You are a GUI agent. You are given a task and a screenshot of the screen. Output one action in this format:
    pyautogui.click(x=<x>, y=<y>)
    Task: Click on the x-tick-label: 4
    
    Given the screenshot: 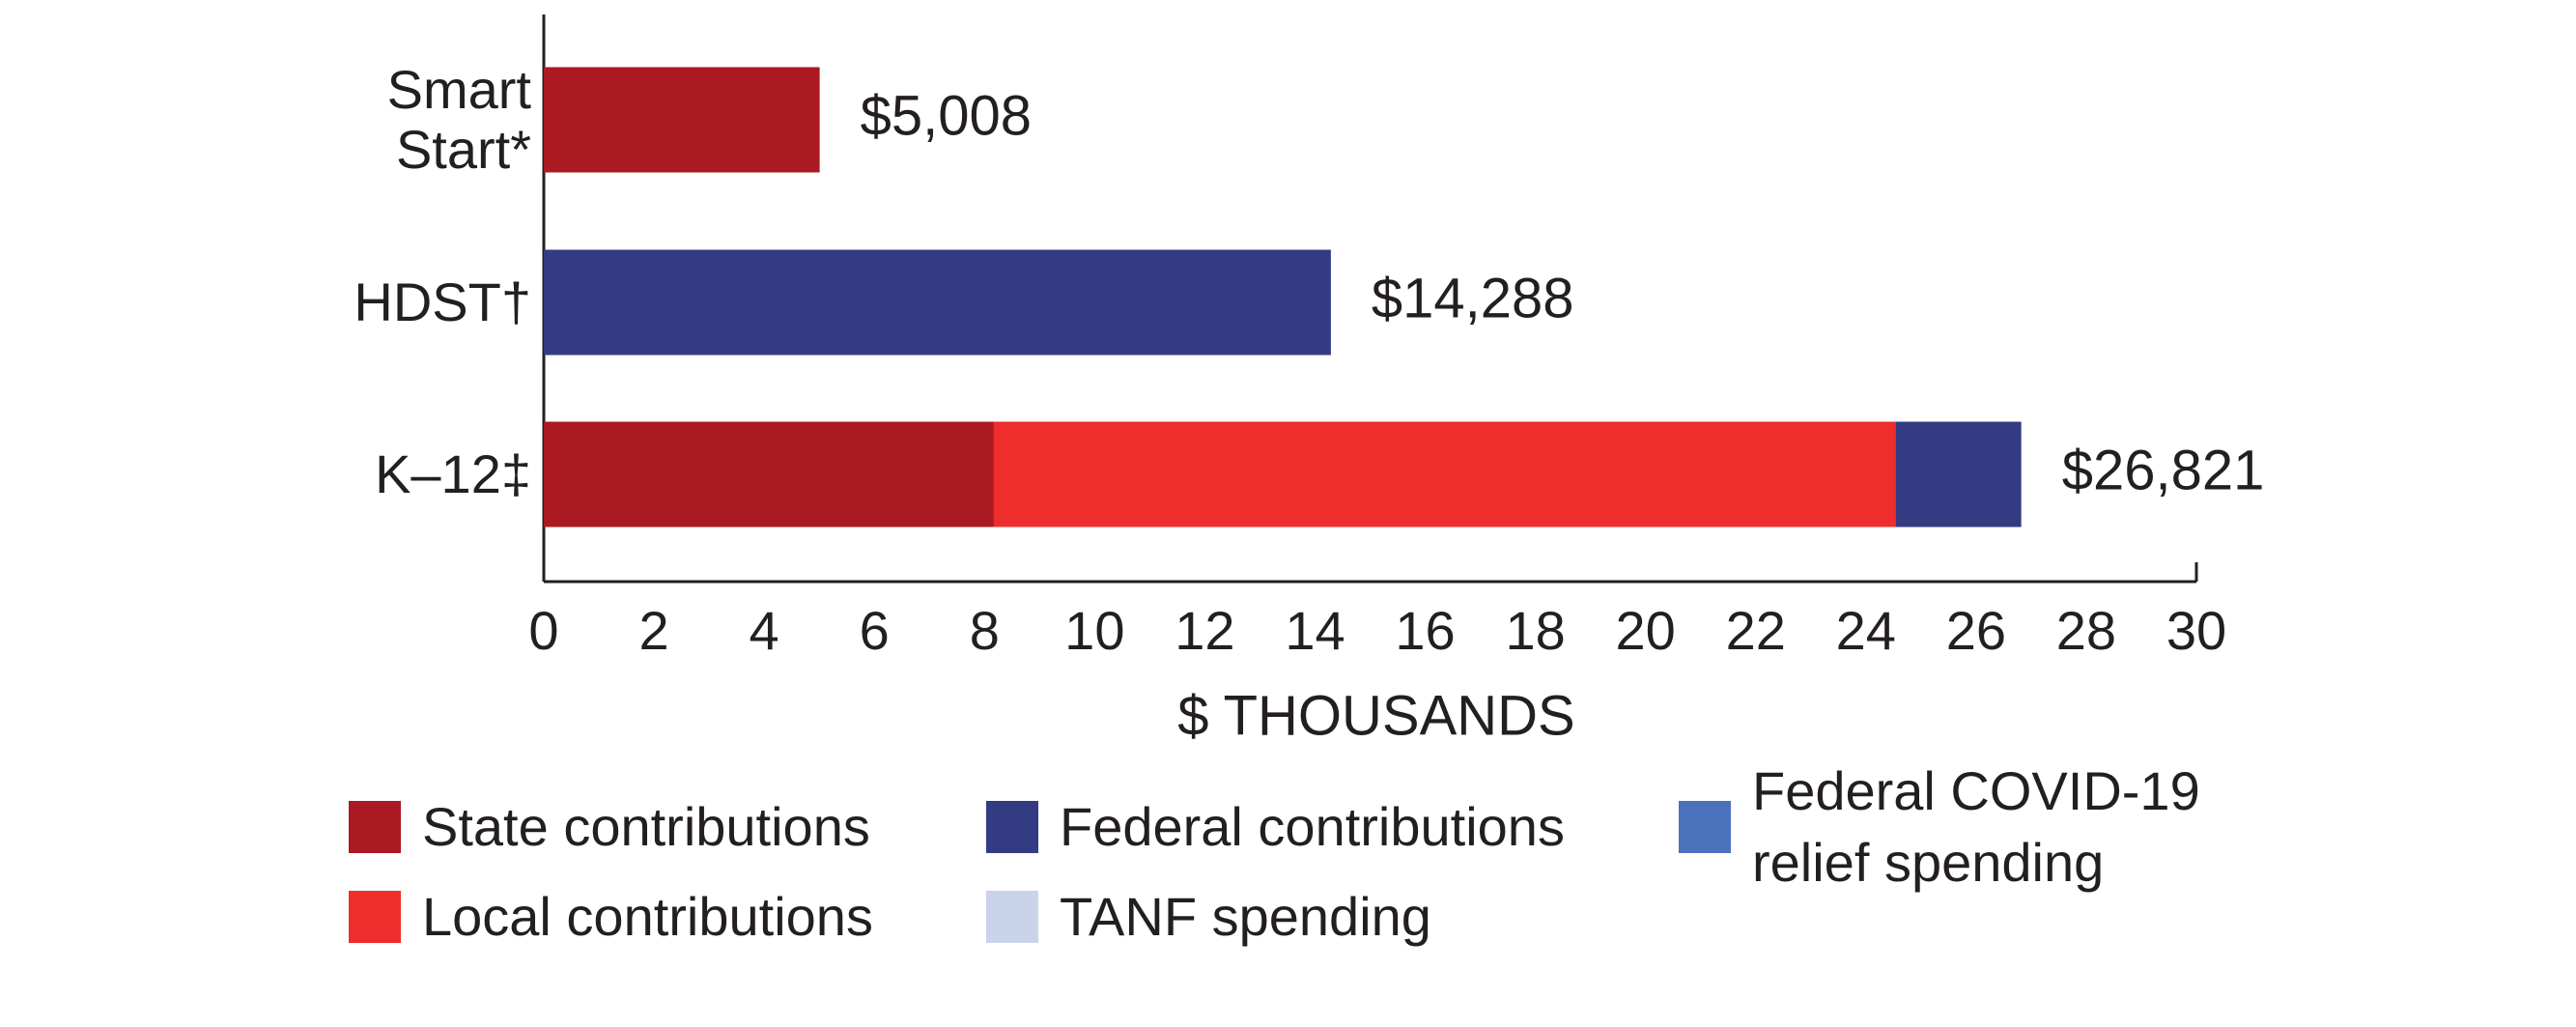 What is the action you would take?
    pyautogui.click(x=764, y=630)
    